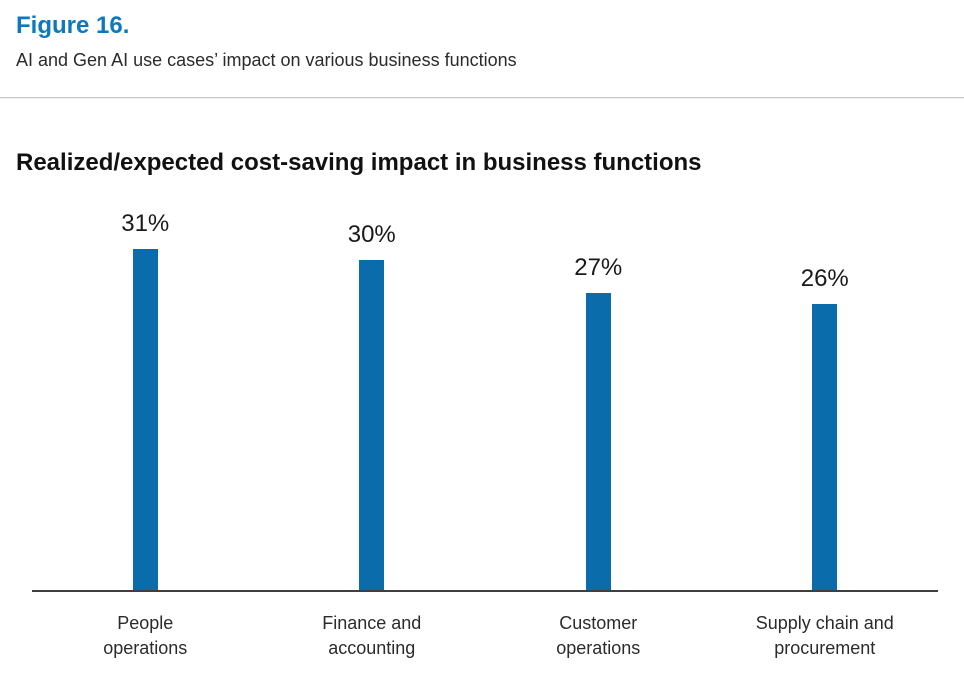 The image size is (964, 676). I want to click on bar-group-supply-chain-procurement: 26%, so click(825, 399).